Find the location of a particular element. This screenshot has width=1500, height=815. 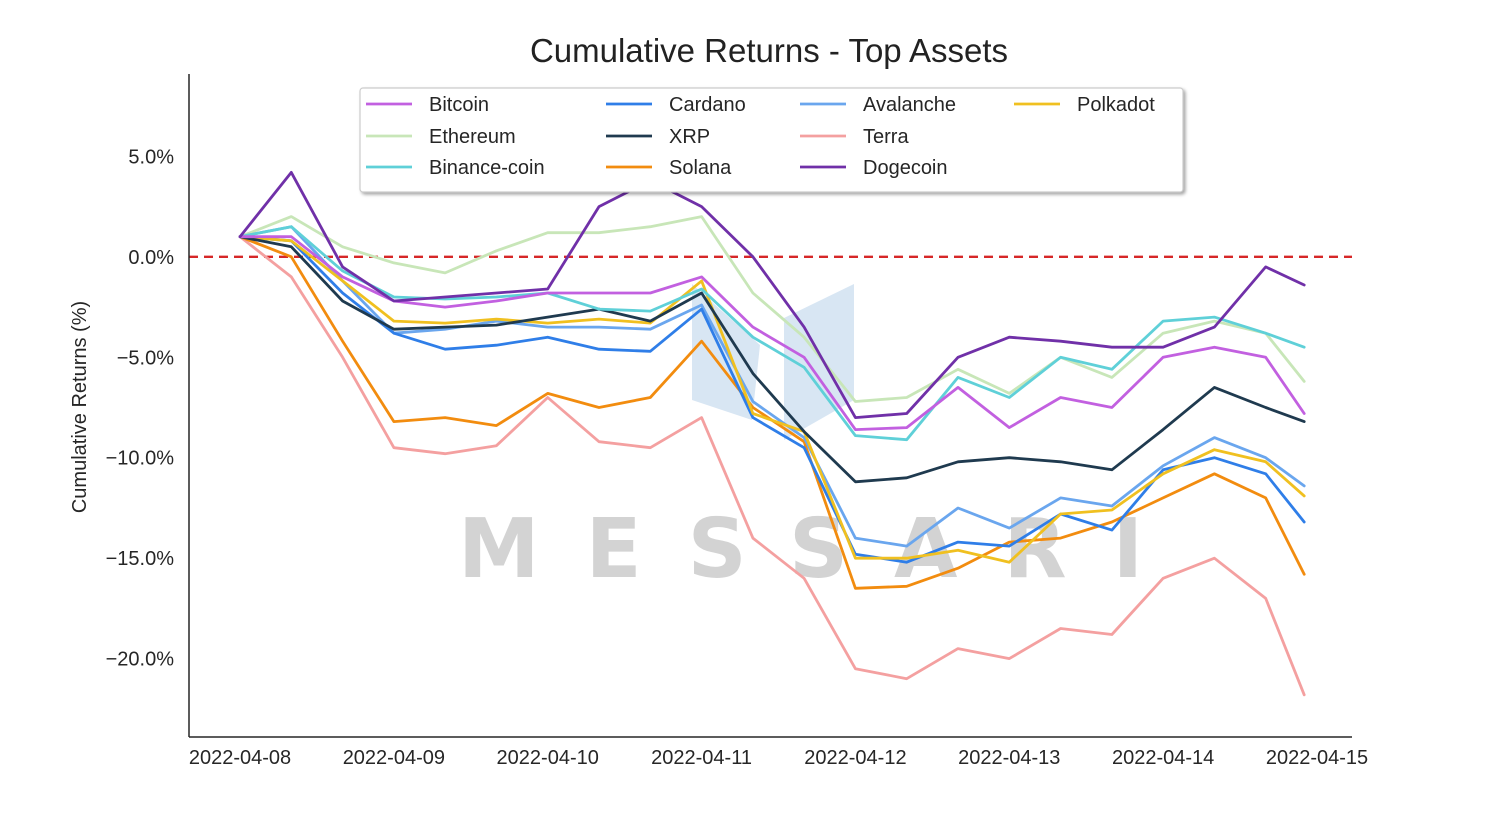

x-tick-label: 2022-04-15 is located at coordinates (1317, 758).